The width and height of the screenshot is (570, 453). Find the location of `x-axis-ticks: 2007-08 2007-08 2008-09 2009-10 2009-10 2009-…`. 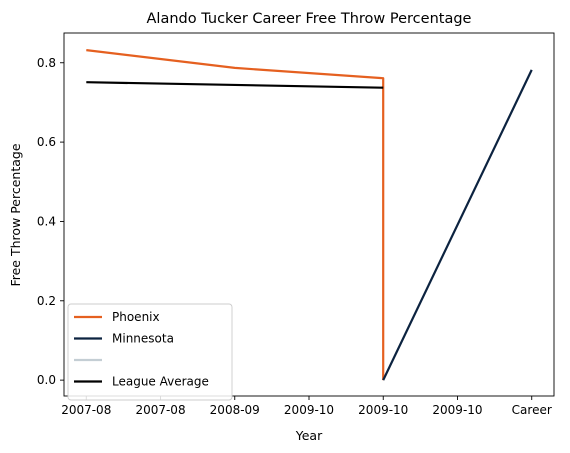

x-axis-ticks: 2007-08 2007-08 2008-09 2009-10 2009-10 2009-… is located at coordinates (306, 406).